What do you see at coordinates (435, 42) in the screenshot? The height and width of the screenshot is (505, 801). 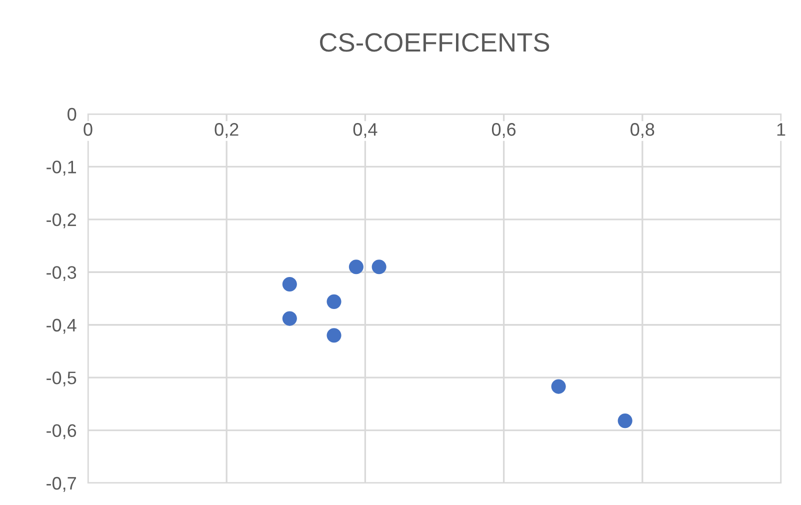 I see `chart-title: CS-COEFFICENTS` at bounding box center [435, 42].